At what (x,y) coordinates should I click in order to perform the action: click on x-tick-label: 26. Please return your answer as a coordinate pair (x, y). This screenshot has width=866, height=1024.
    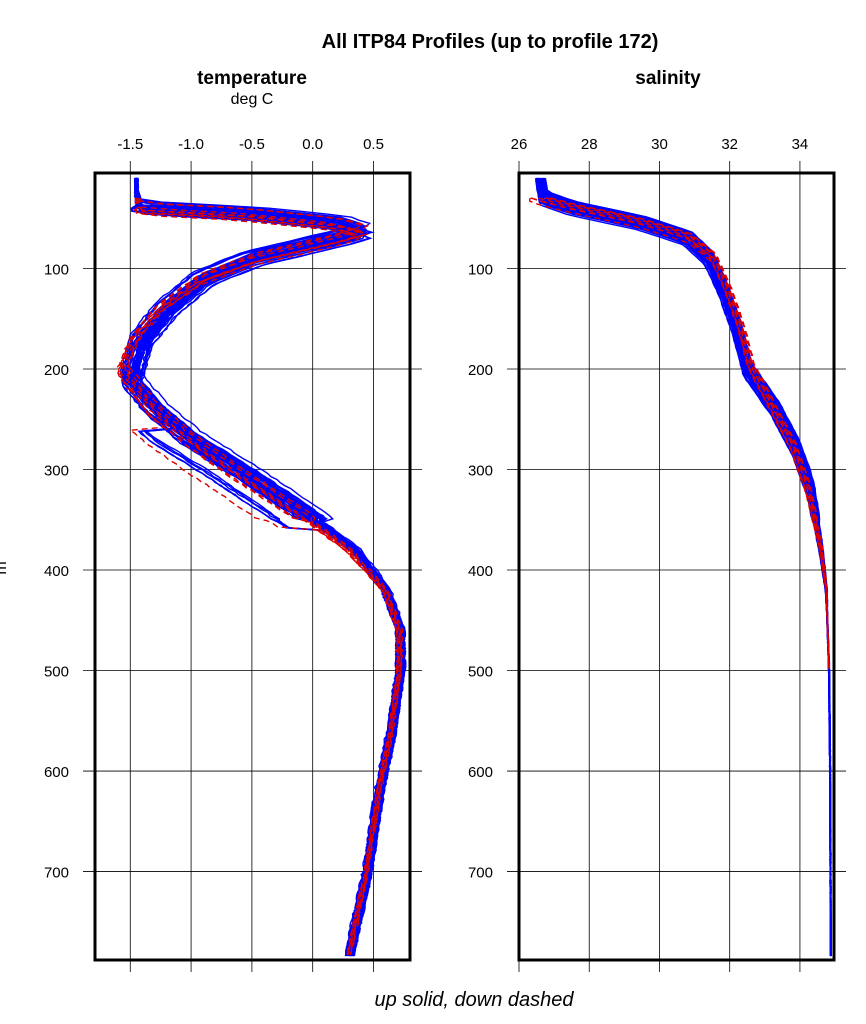
    Looking at the image, I should click on (519, 144).